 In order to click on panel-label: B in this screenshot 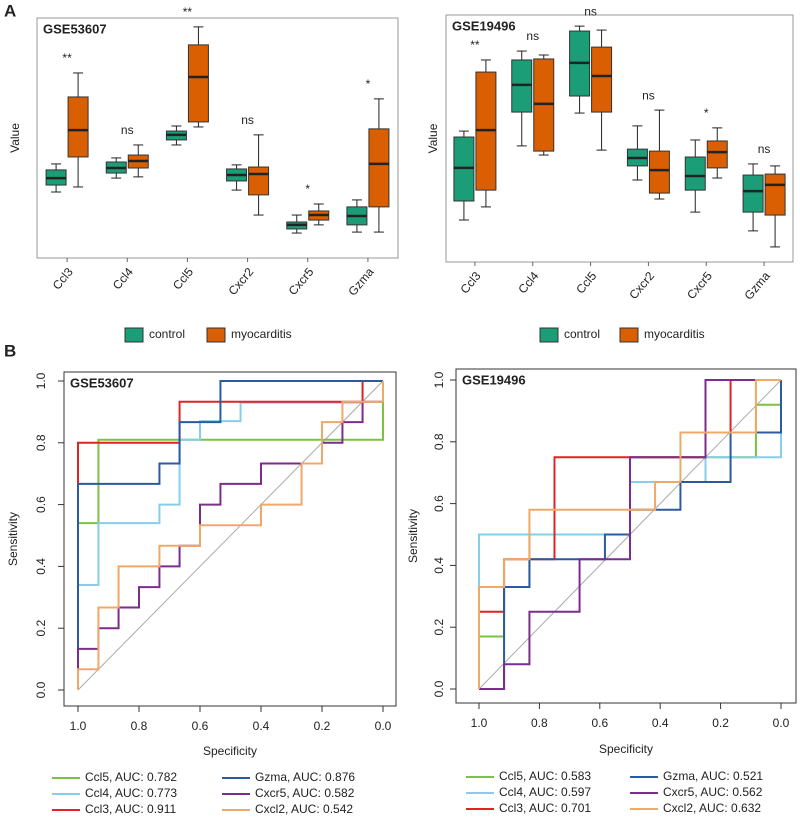, I will do `click(10, 350)`.